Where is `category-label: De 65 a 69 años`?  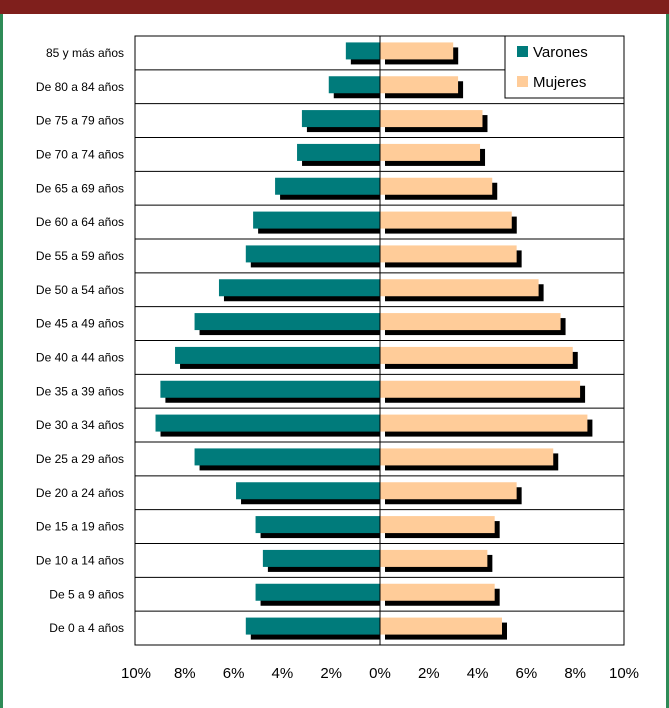
category-label: De 65 a 69 años is located at coordinates (80, 188).